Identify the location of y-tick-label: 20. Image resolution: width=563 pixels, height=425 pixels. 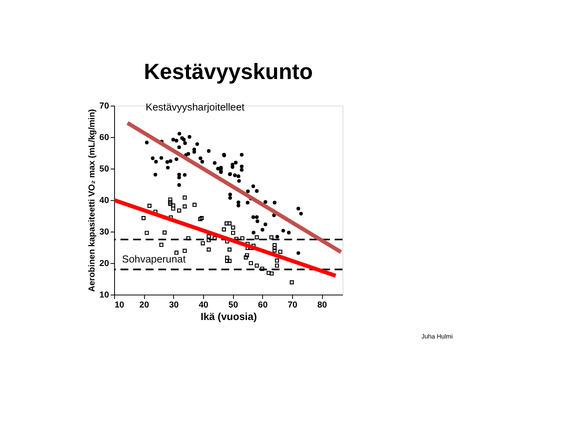
(104, 263).